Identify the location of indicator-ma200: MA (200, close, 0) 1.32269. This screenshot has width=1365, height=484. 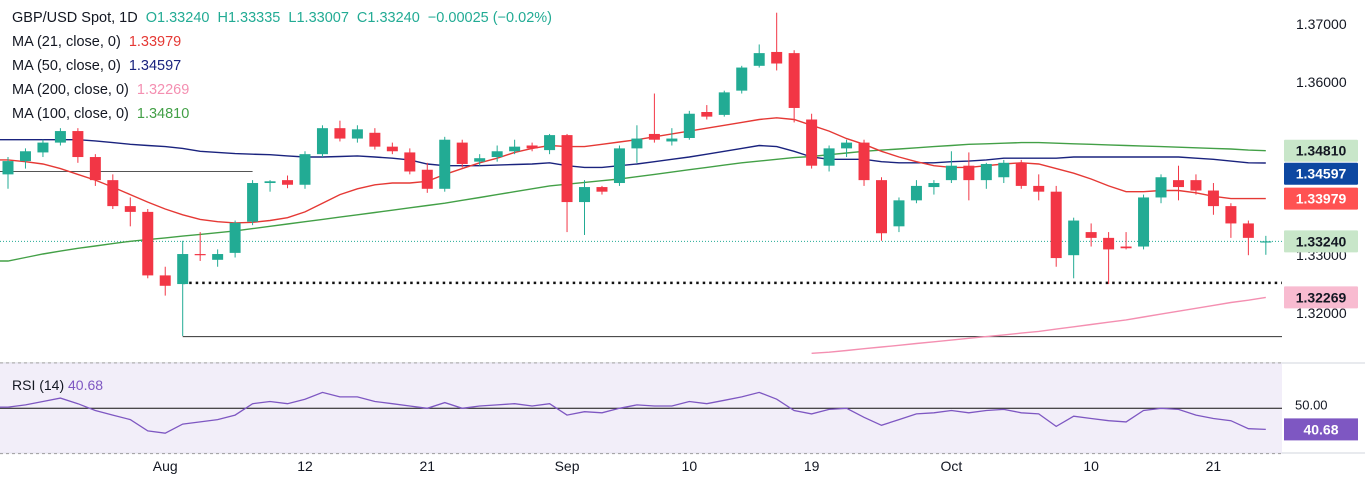
(102, 90).